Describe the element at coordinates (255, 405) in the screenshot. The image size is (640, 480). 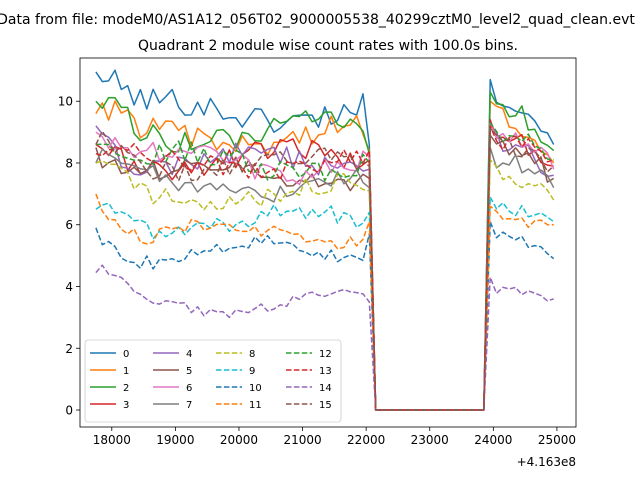
I see `legend-label-11: 11` at that location.